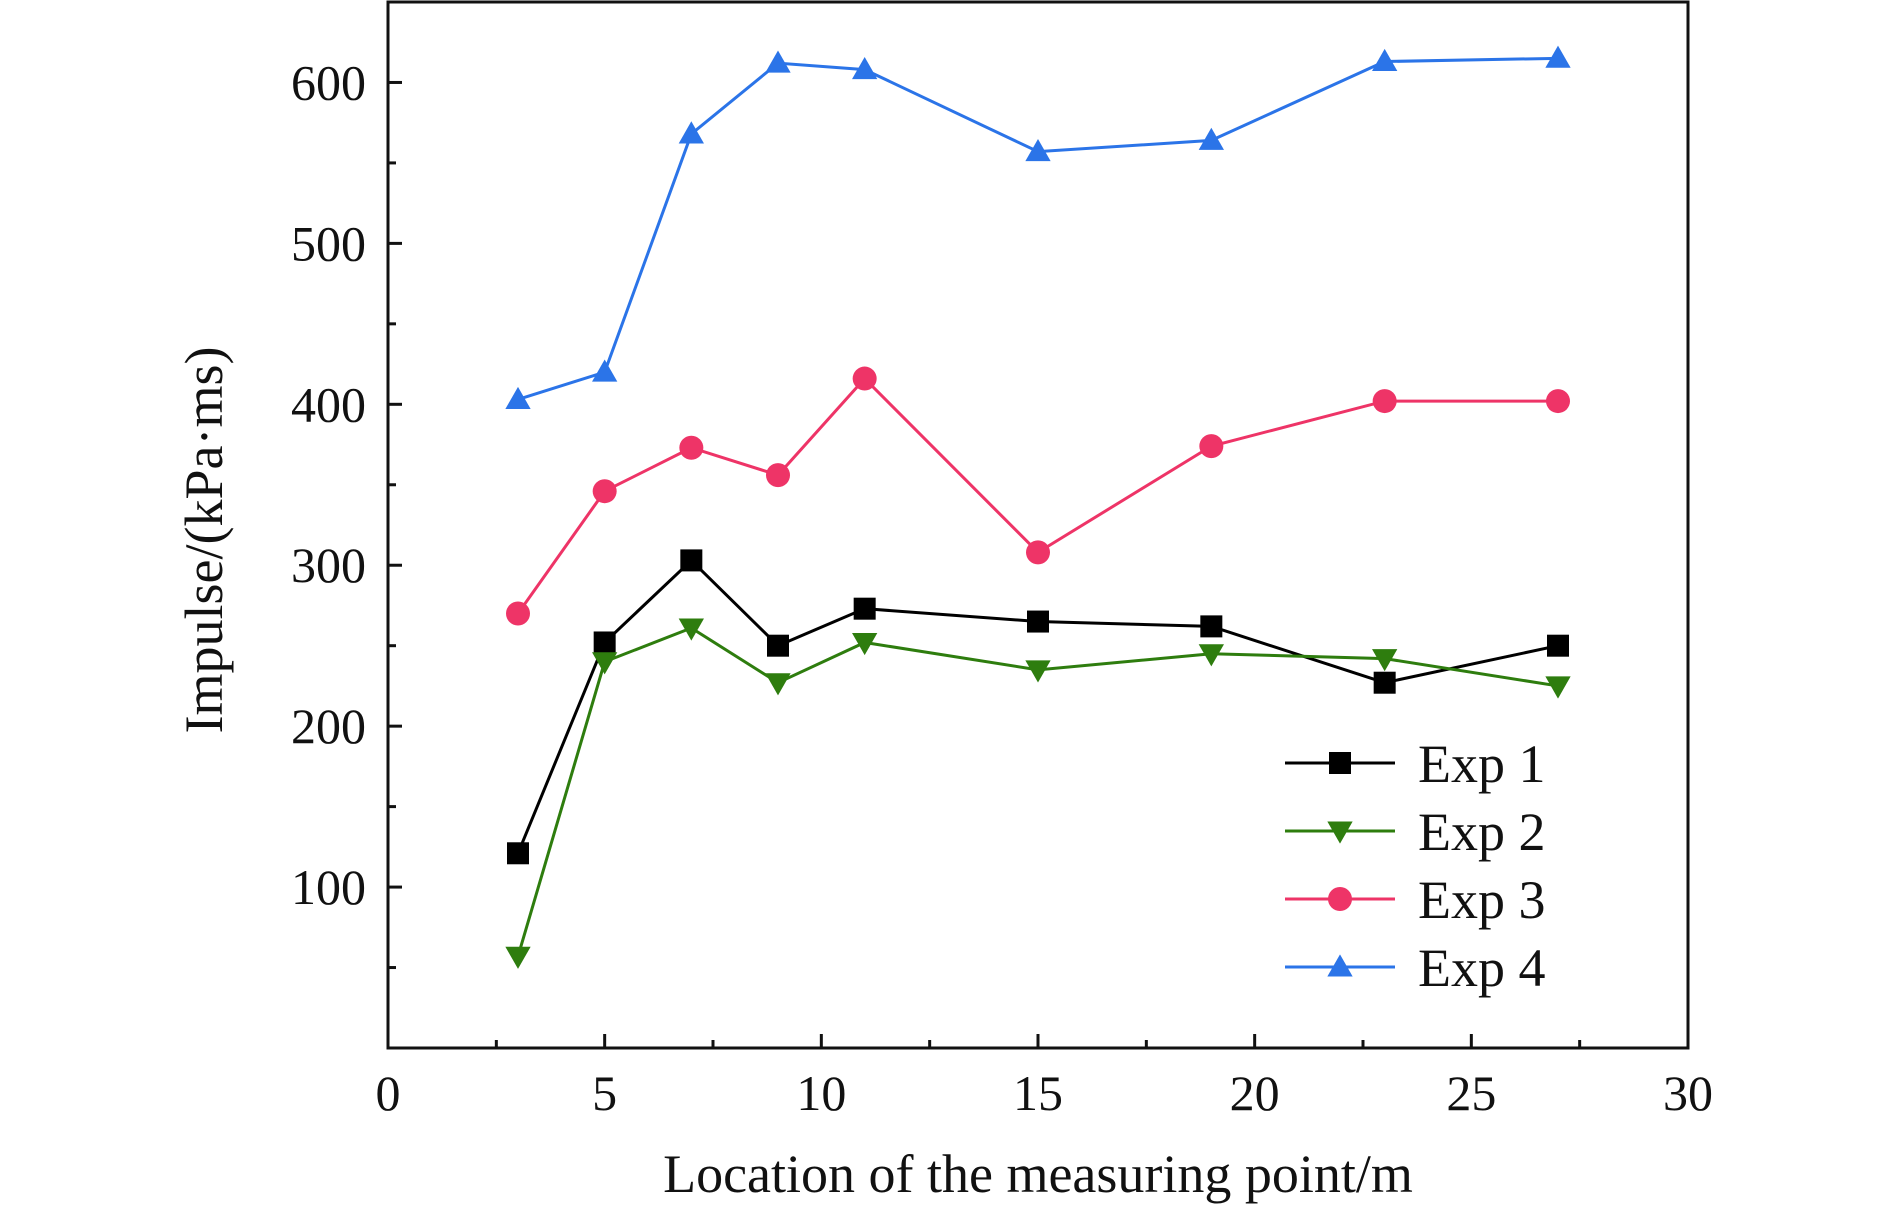 Image resolution: width=1890 pixels, height=1214 pixels. Describe the element at coordinates (328, 404) in the screenshot. I see `y-tick-label: 400` at that location.